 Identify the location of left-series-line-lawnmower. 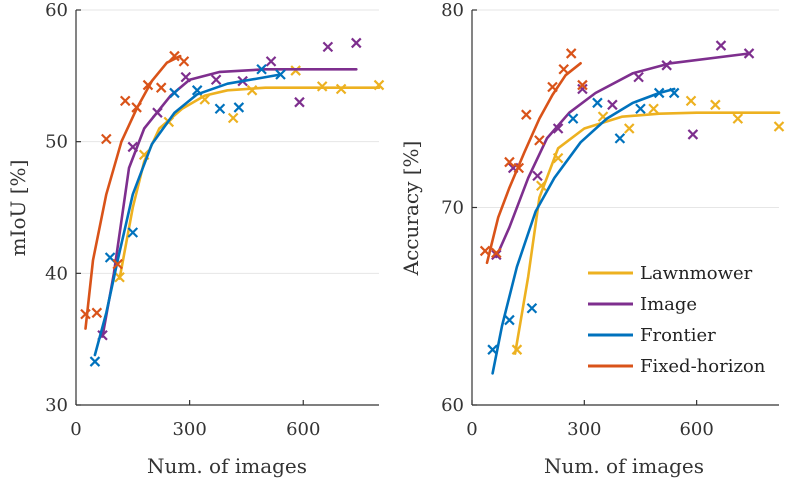
(249, 183).